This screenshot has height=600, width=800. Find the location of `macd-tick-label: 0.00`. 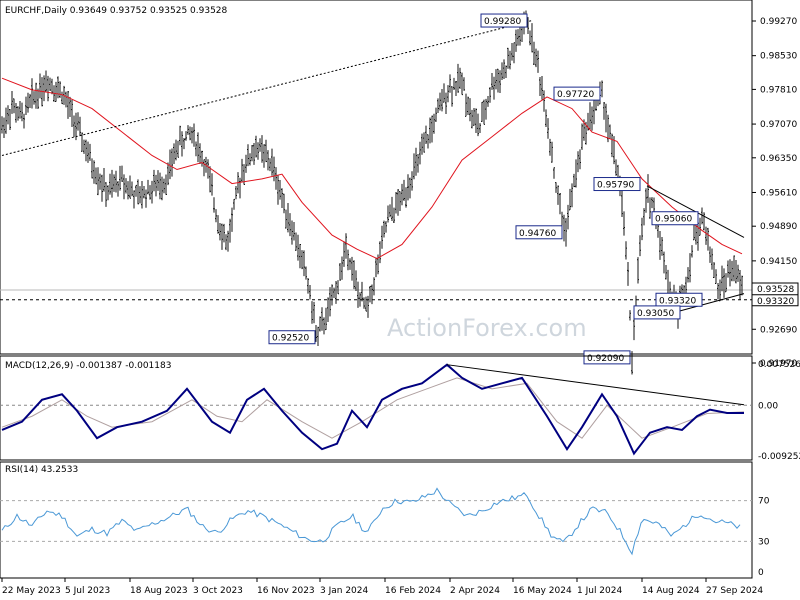

macd-tick-label: 0.00 is located at coordinates (768, 406).